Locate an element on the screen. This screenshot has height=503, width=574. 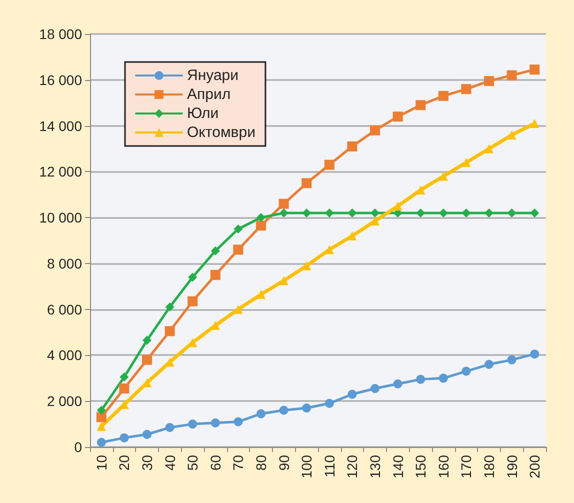
y-tick-label: 14 000 is located at coordinates (60, 126).